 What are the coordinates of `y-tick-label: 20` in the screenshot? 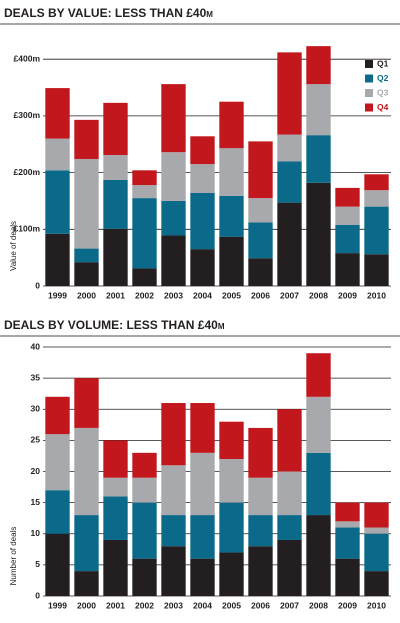 It's located at (36, 471).